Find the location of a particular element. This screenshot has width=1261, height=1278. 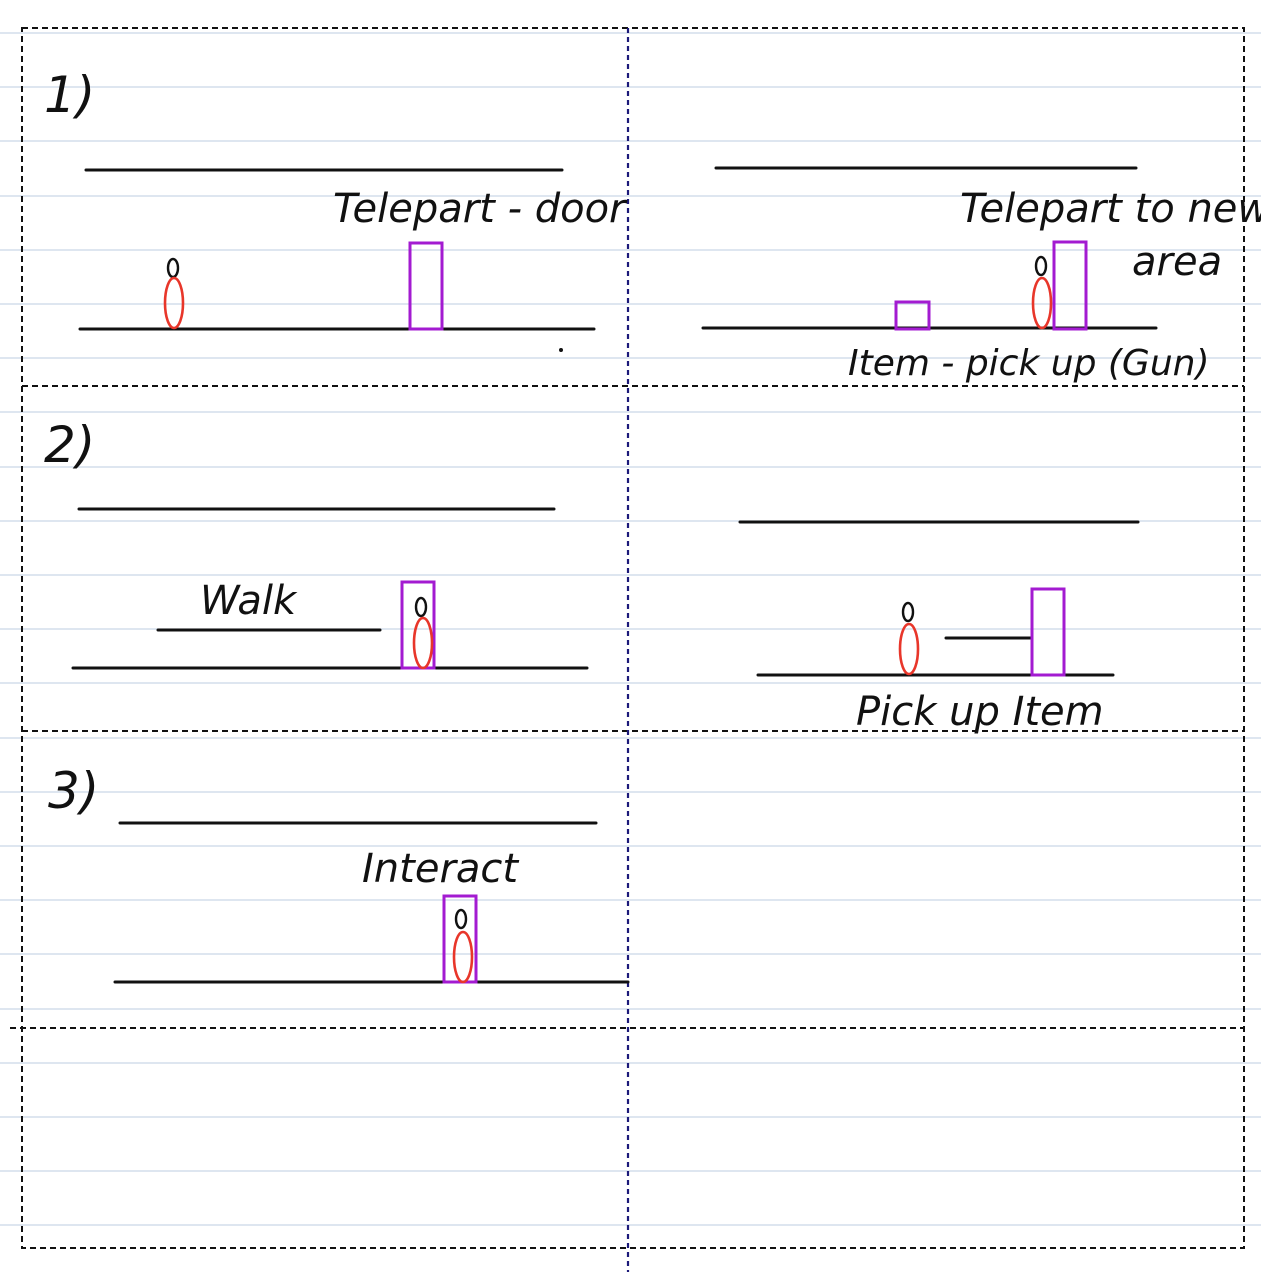

door is located at coordinates (418, 625).